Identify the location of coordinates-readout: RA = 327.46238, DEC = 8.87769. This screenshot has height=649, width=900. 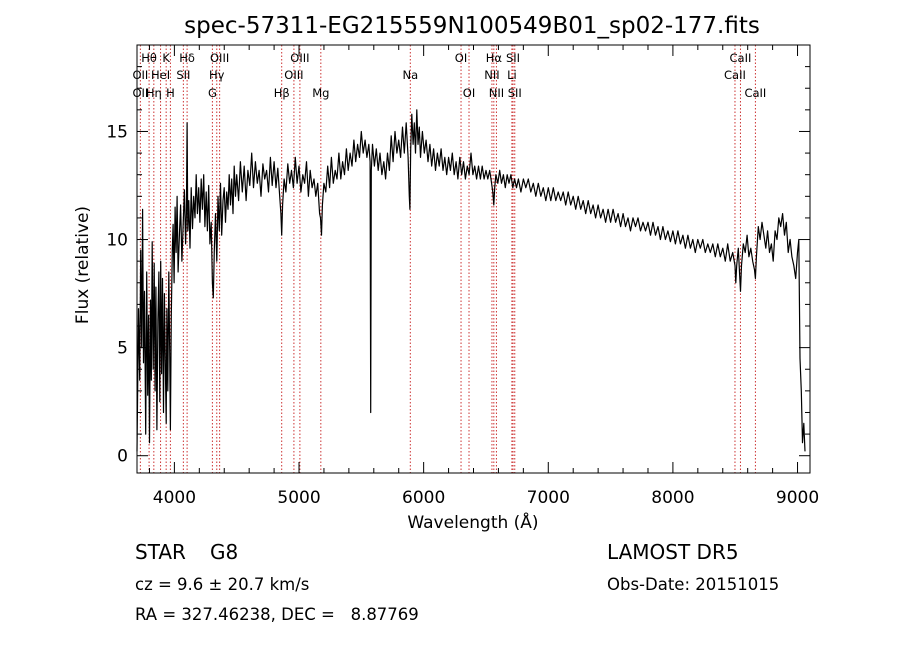
(277, 614).